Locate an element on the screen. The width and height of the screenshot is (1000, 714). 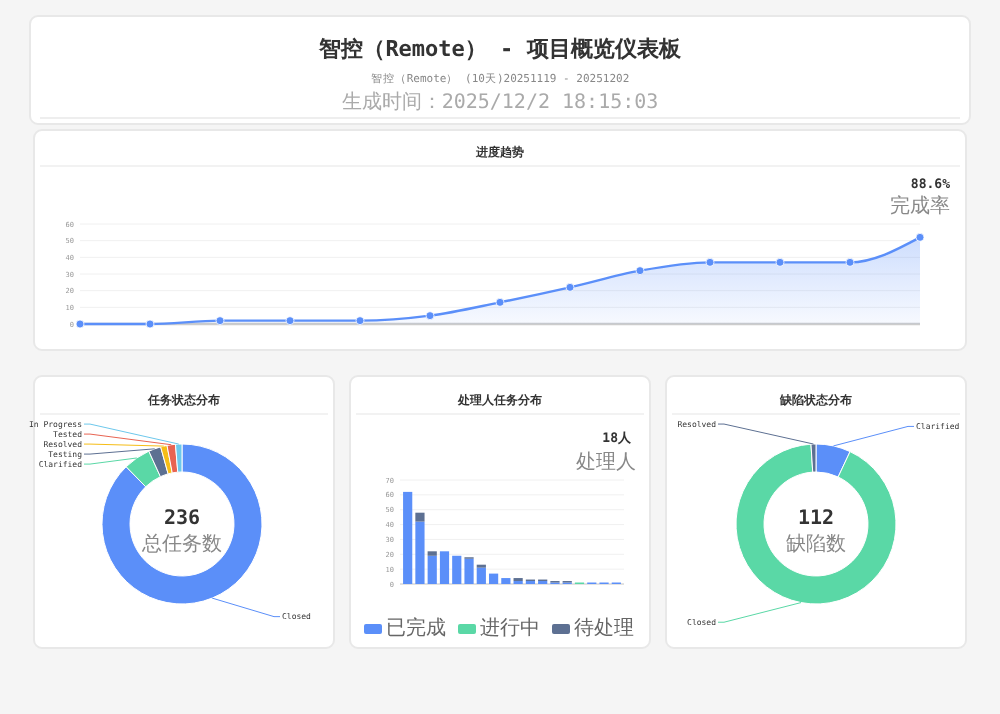
legend-label: 已完成 is located at coordinates (416, 628).